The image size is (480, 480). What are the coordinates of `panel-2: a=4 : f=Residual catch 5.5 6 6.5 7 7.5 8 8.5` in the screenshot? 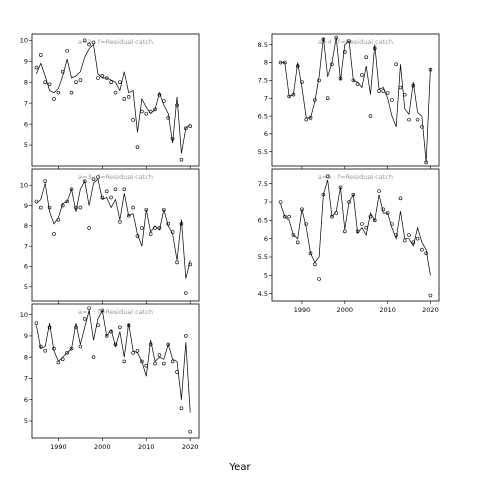 It's located at (349, 101).